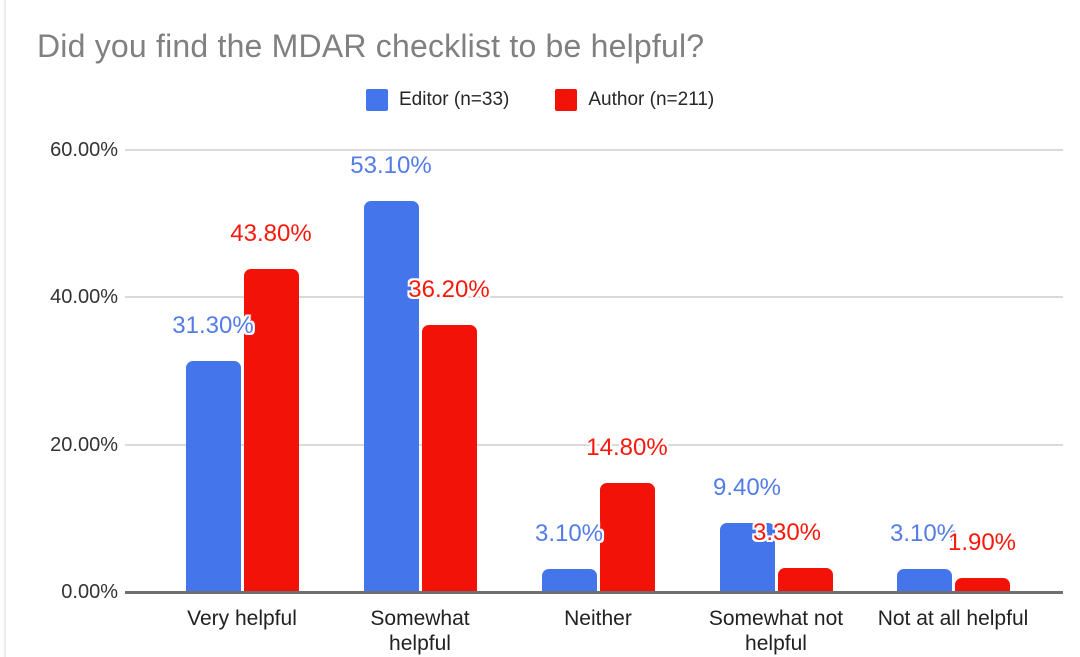  I want to click on legend: Editor (n=33) Author (n=211), so click(540, 100).